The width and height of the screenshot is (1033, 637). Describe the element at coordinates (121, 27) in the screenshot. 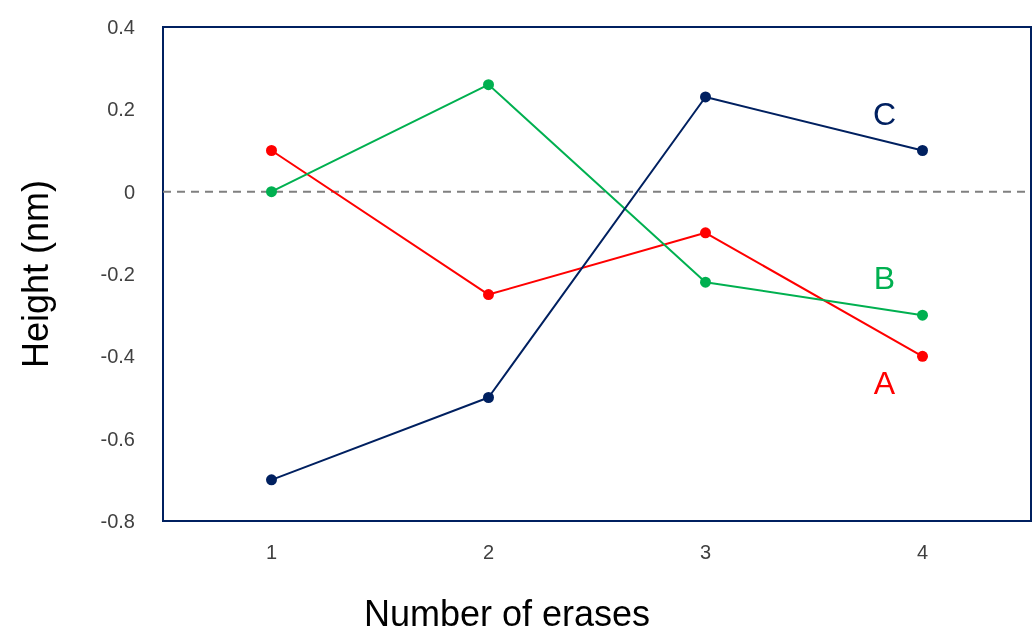

I see `y-tick-label: 0.4` at that location.